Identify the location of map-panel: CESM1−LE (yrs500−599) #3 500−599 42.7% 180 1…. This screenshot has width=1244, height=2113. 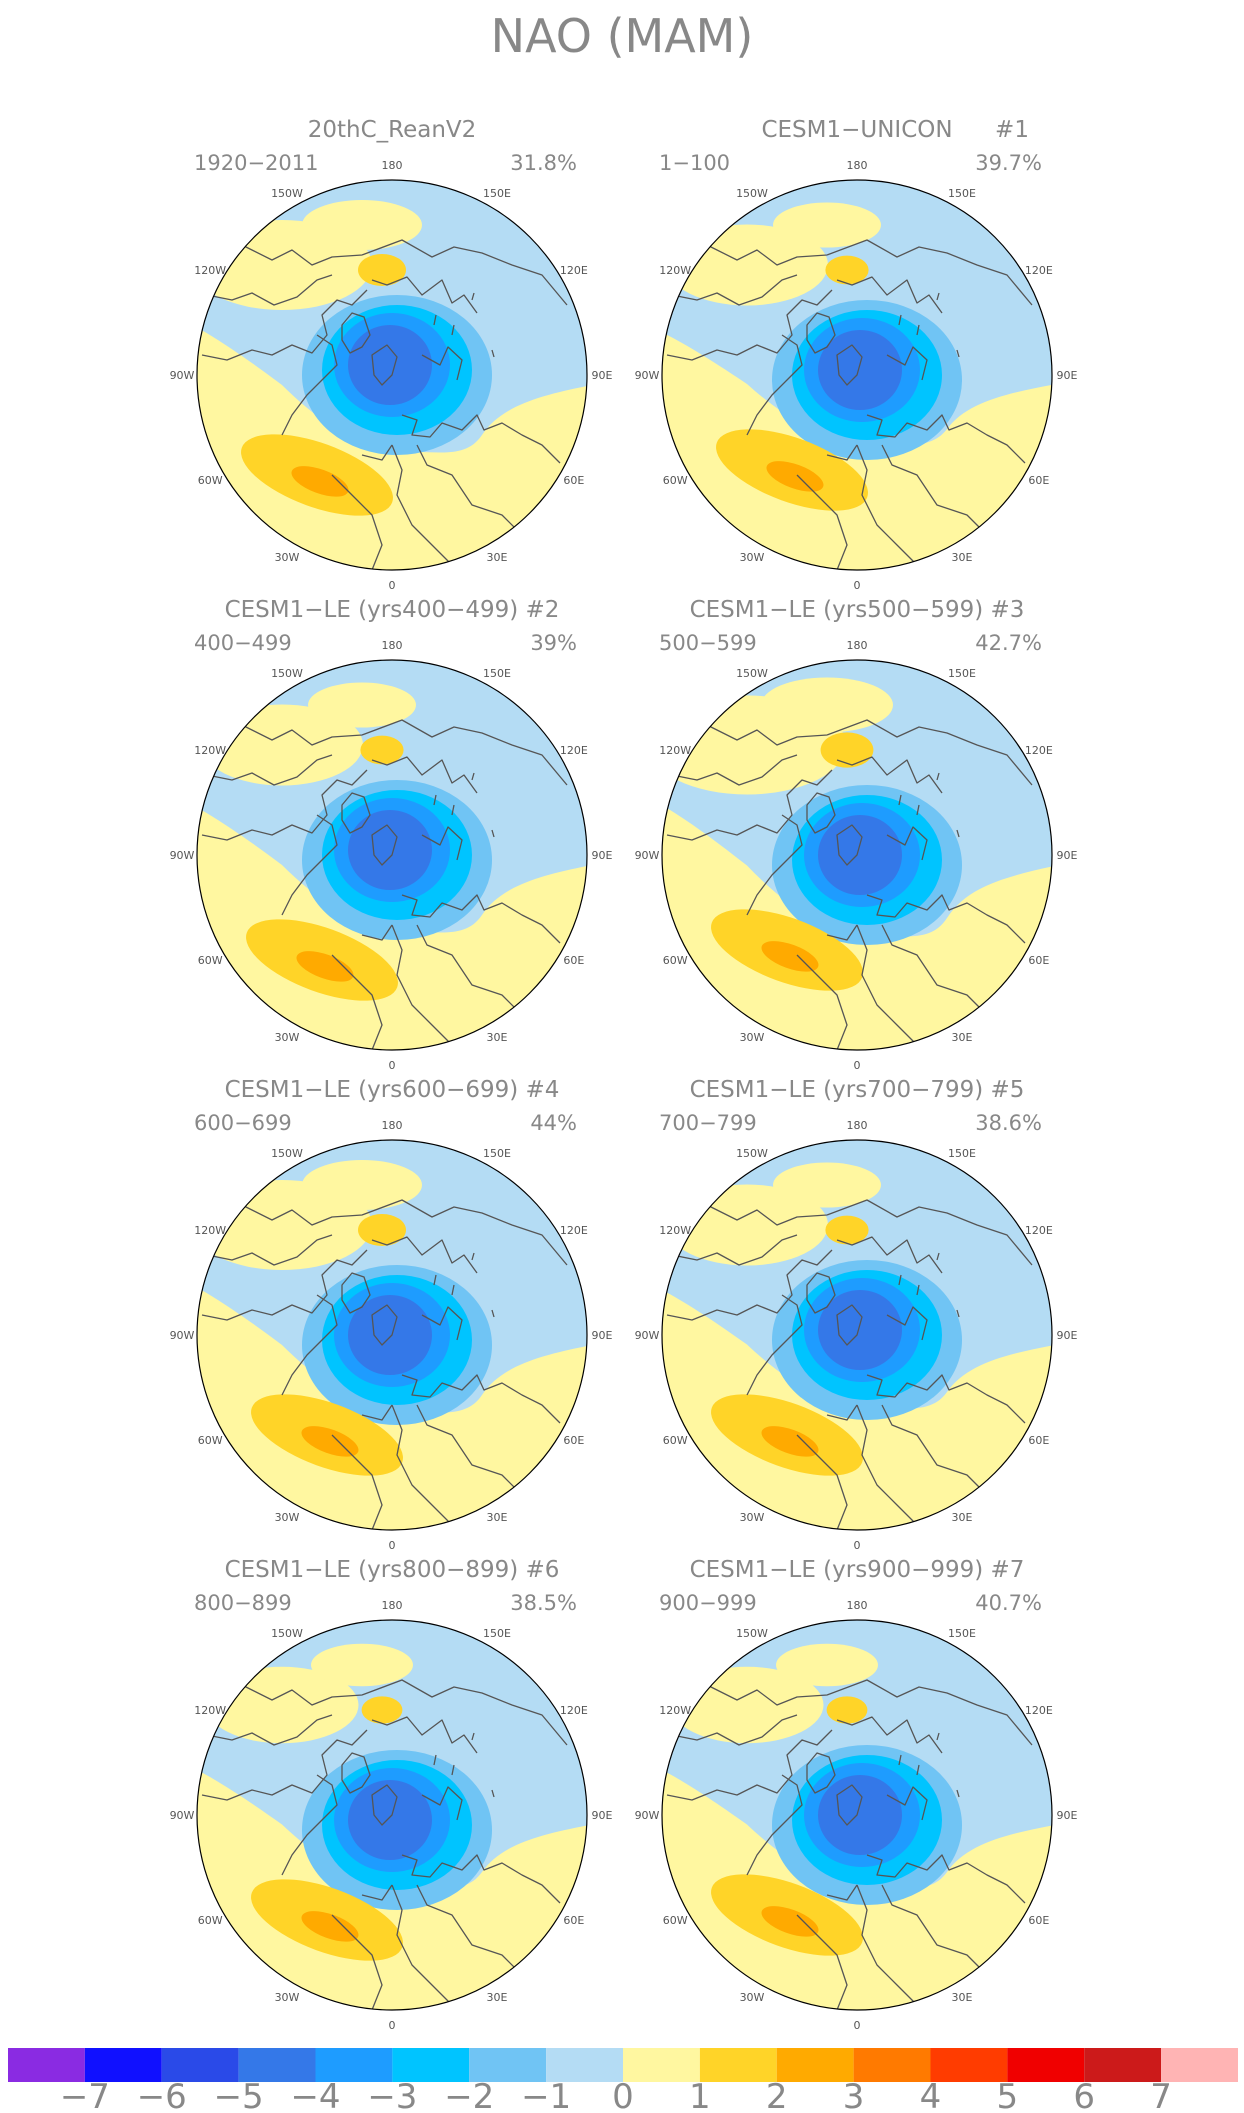
(856, 834).